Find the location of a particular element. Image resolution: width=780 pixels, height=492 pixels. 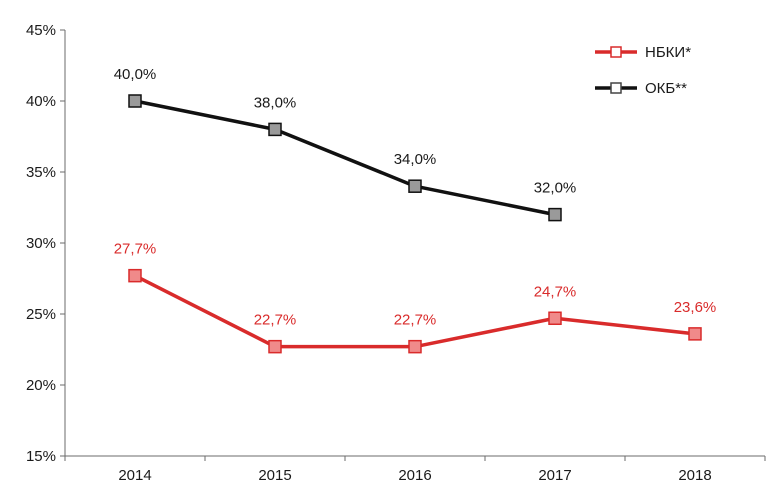

y-tick-label: 15% is located at coordinates (41, 456).